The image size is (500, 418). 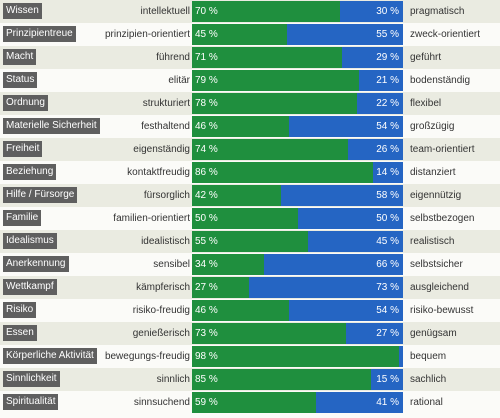 I want to click on bar-area: 34 % 66 %, so click(x=297, y=264).